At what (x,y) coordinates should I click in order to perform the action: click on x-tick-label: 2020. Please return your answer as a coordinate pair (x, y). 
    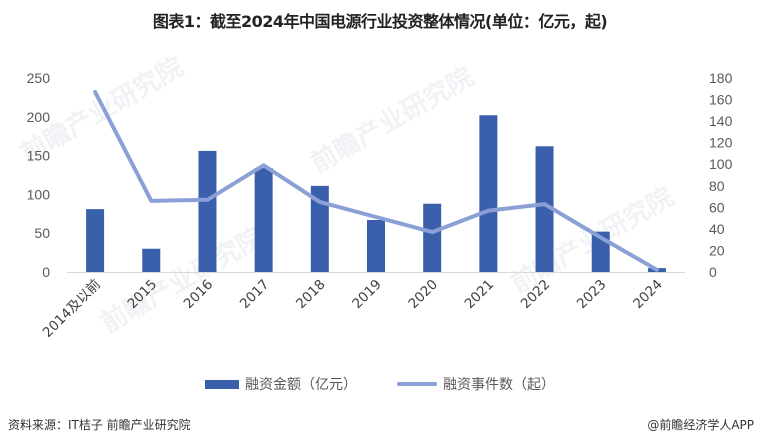
    Looking at the image, I should click on (423, 295).